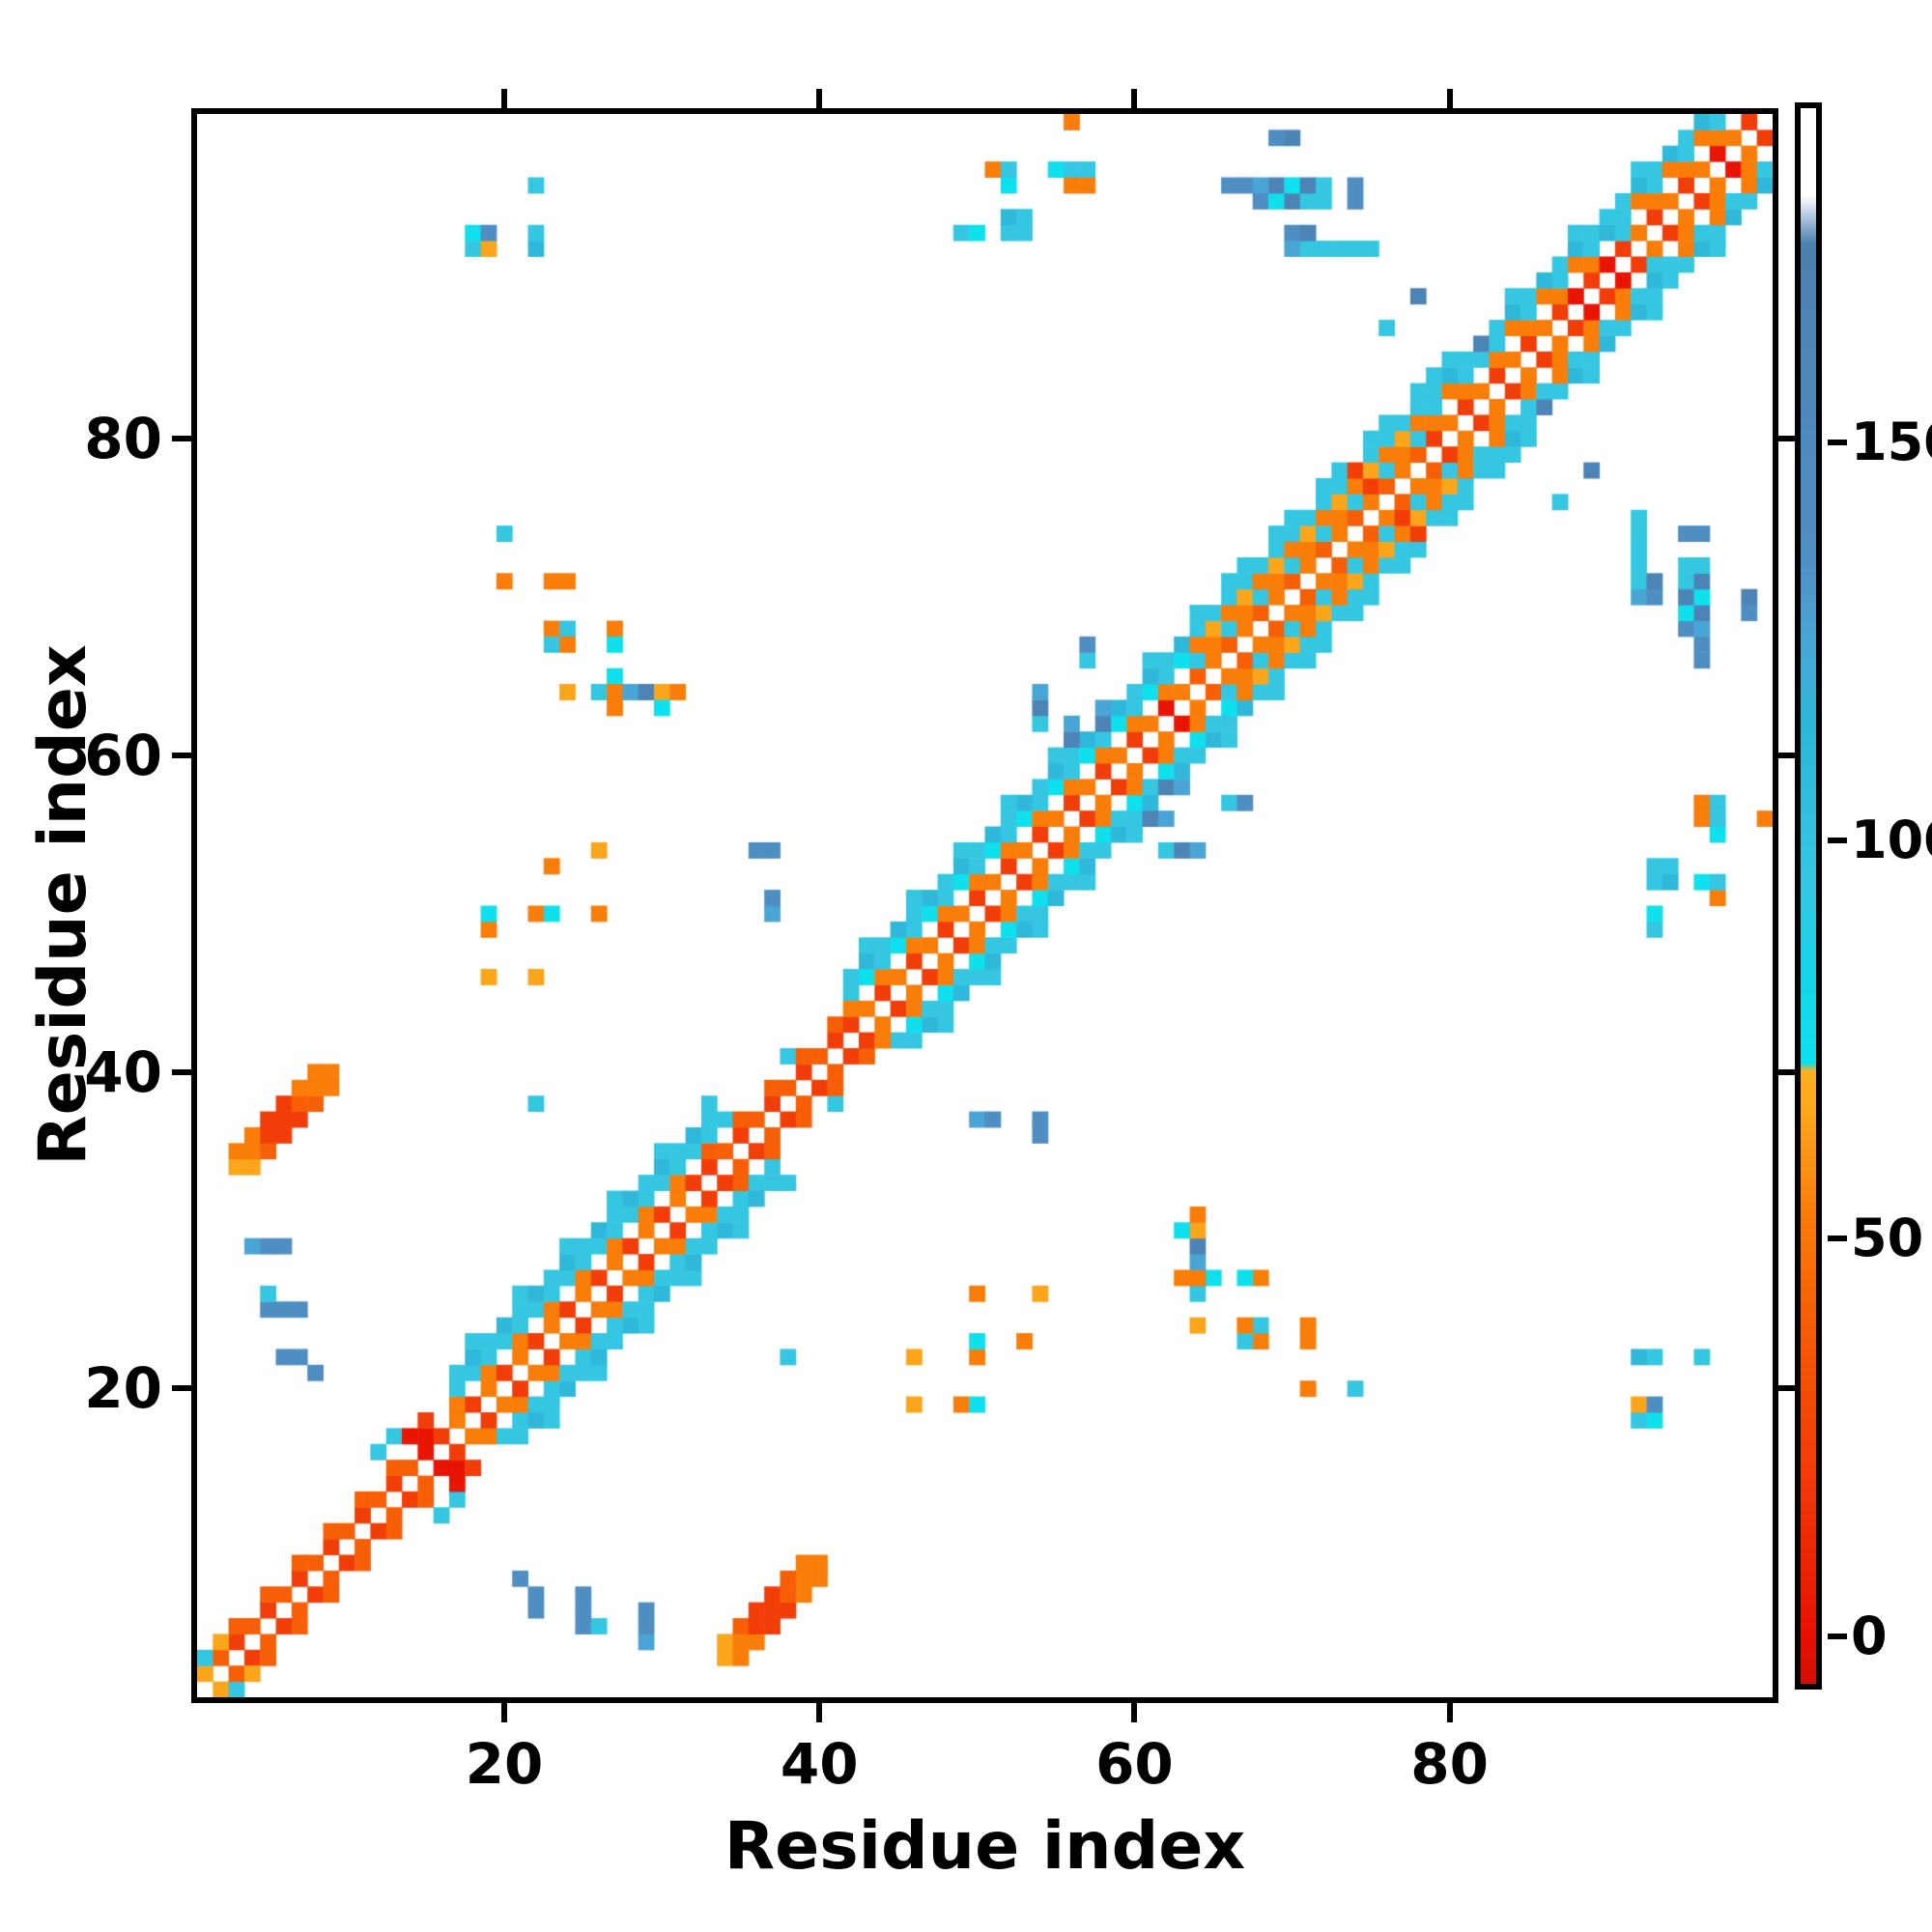 This screenshot has height=1932, width=1932. What do you see at coordinates (1449, 1764) in the screenshot?
I see `x-tick-label: 80` at bounding box center [1449, 1764].